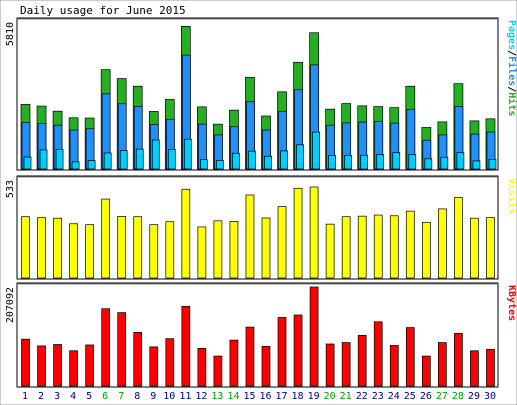 The height and width of the screenshot is (405, 517). Describe the element at coordinates (511, 35) in the screenshot. I see `series-label-part: Pages` at that location.